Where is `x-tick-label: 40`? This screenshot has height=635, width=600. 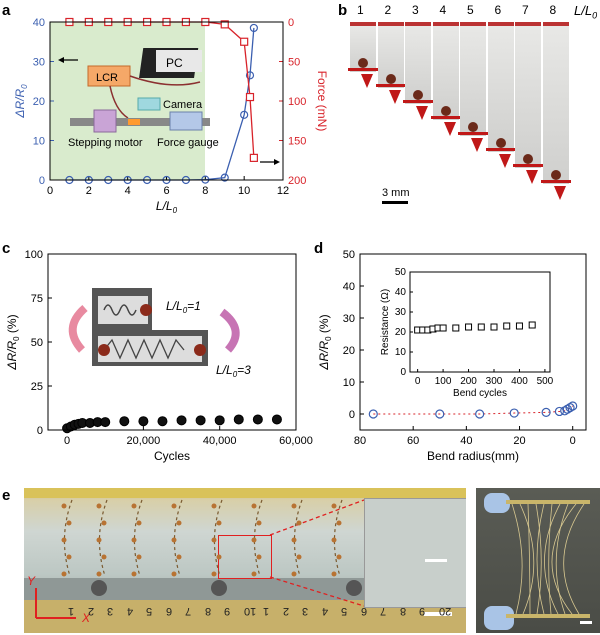 x-tick-label: 40 is located at coordinates (466, 441).